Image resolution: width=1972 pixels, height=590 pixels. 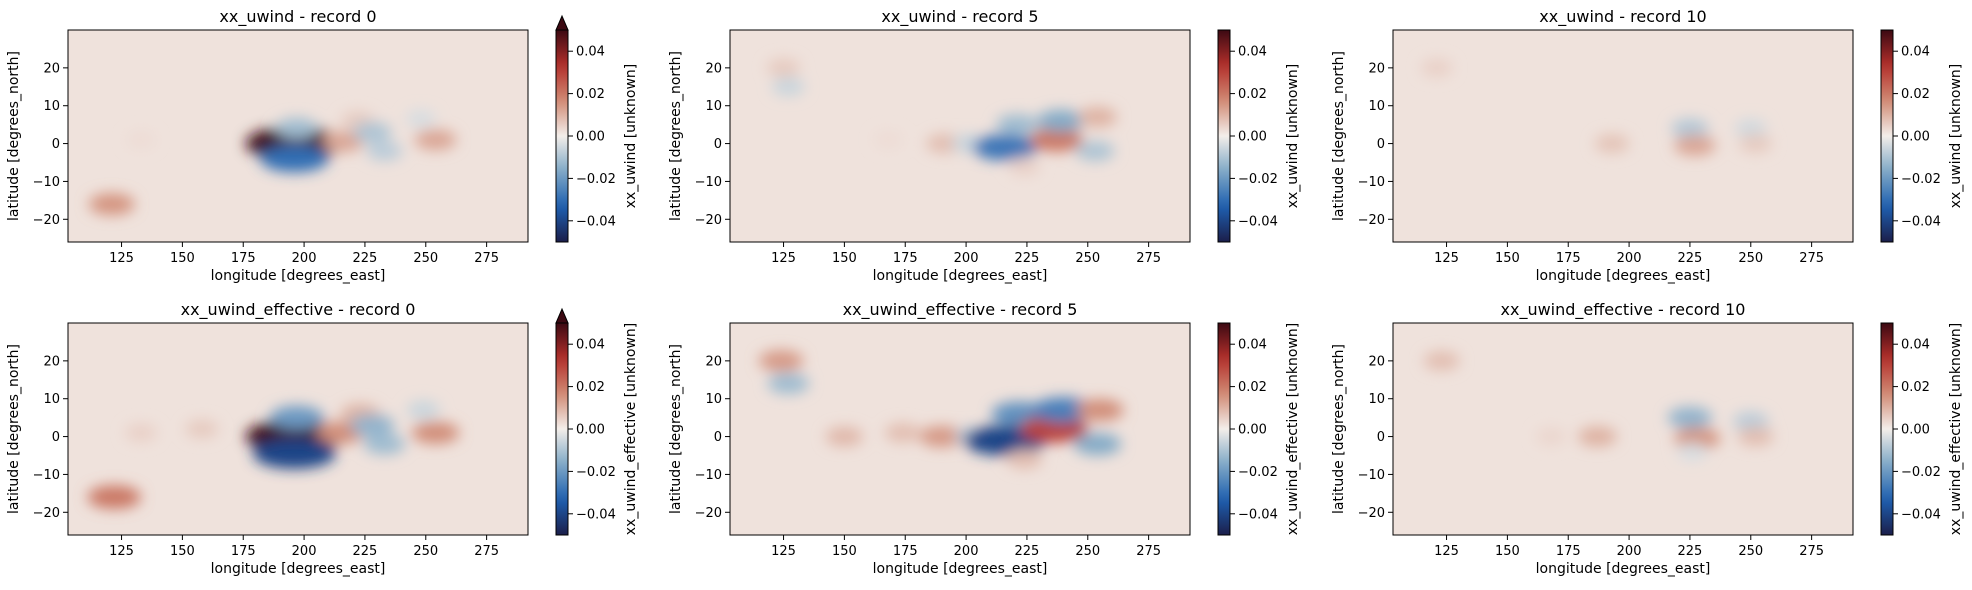 What do you see at coordinates (1381, 144) in the screenshot?
I see `y-tick-label: 0` at bounding box center [1381, 144].